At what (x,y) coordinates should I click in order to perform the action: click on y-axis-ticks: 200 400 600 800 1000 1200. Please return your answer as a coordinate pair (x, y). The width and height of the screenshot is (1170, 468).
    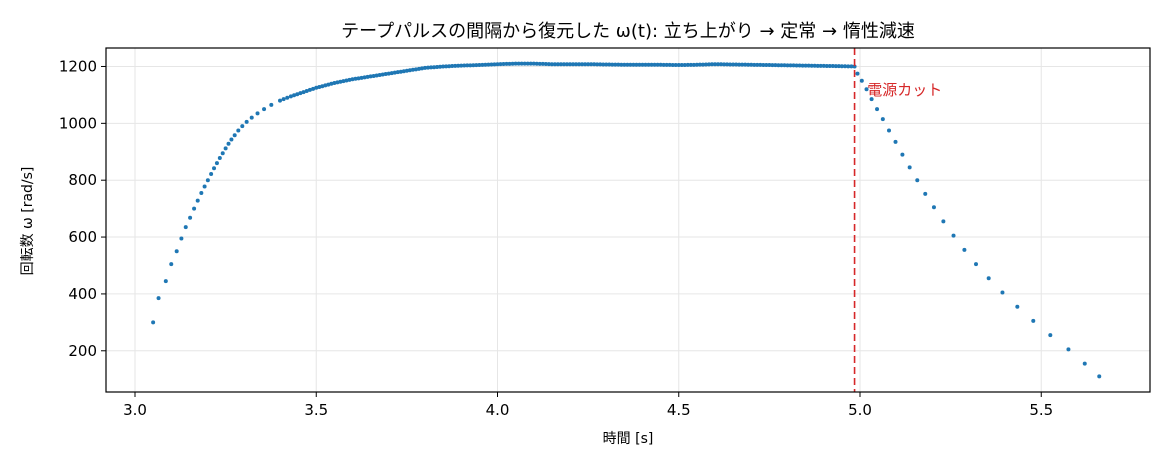
    Looking at the image, I should click on (82, 208).